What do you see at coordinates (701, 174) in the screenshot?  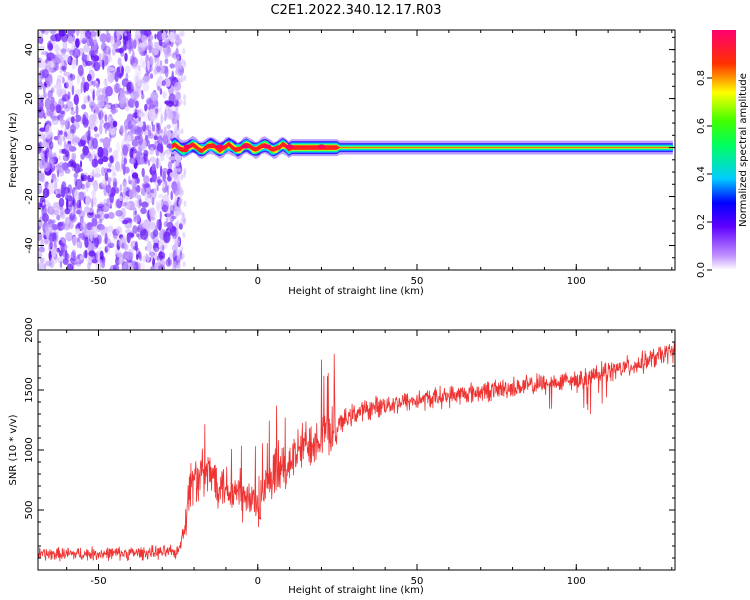 I see `colorbar-tick-label: 0.4` at bounding box center [701, 174].